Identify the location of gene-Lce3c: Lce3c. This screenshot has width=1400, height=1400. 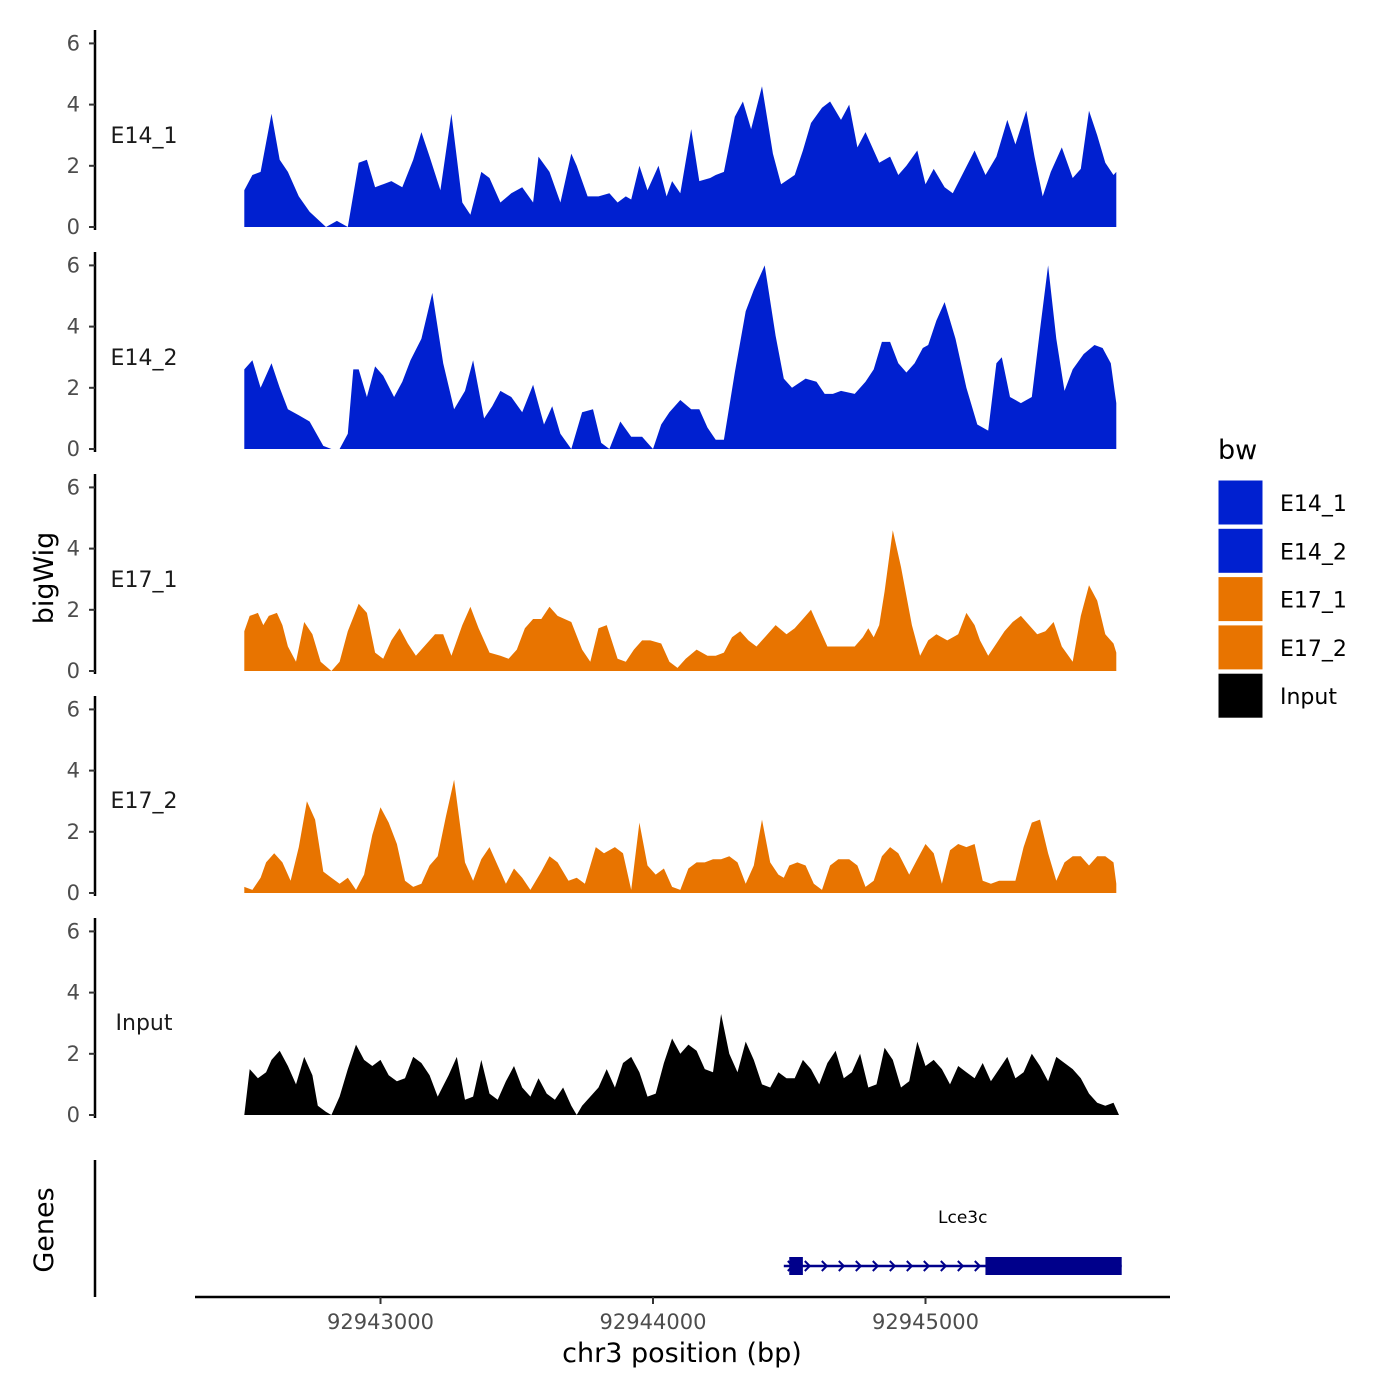
(952, 1241).